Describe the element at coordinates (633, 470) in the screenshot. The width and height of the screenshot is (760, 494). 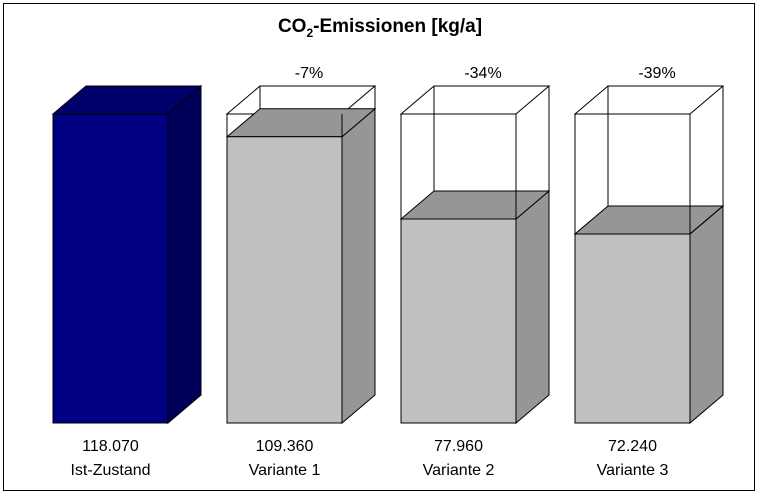
I see `category-label-variante-3: Variante 3` at that location.